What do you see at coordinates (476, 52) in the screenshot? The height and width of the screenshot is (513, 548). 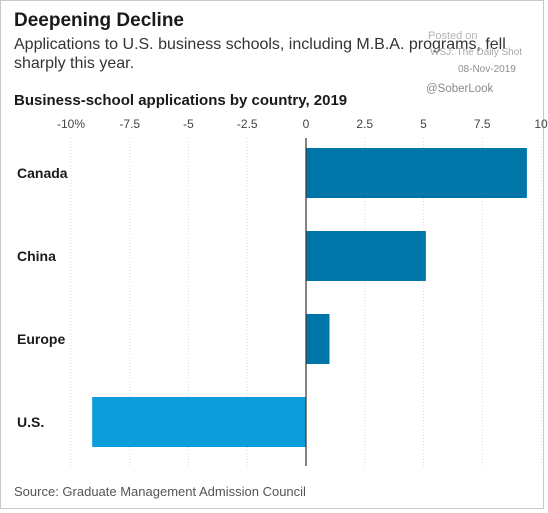 I see `watermark-source: WSJ: The Daily Shot` at bounding box center [476, 52].